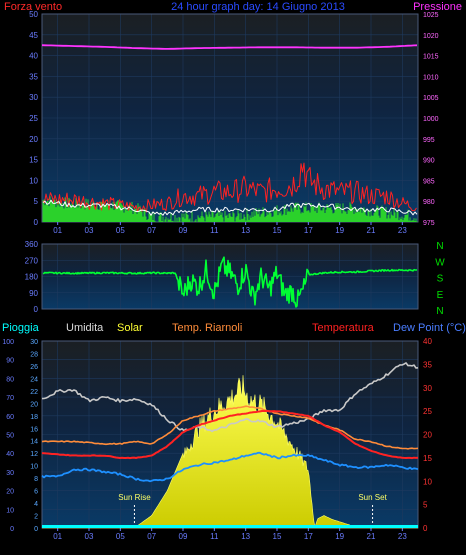 Image resolution: width=466 pixels, height=555 pixels. What do you see at coordinates (120, 536) in the screenshot?
I see `x-tick-label: 05` at bounding box center [120, 536].